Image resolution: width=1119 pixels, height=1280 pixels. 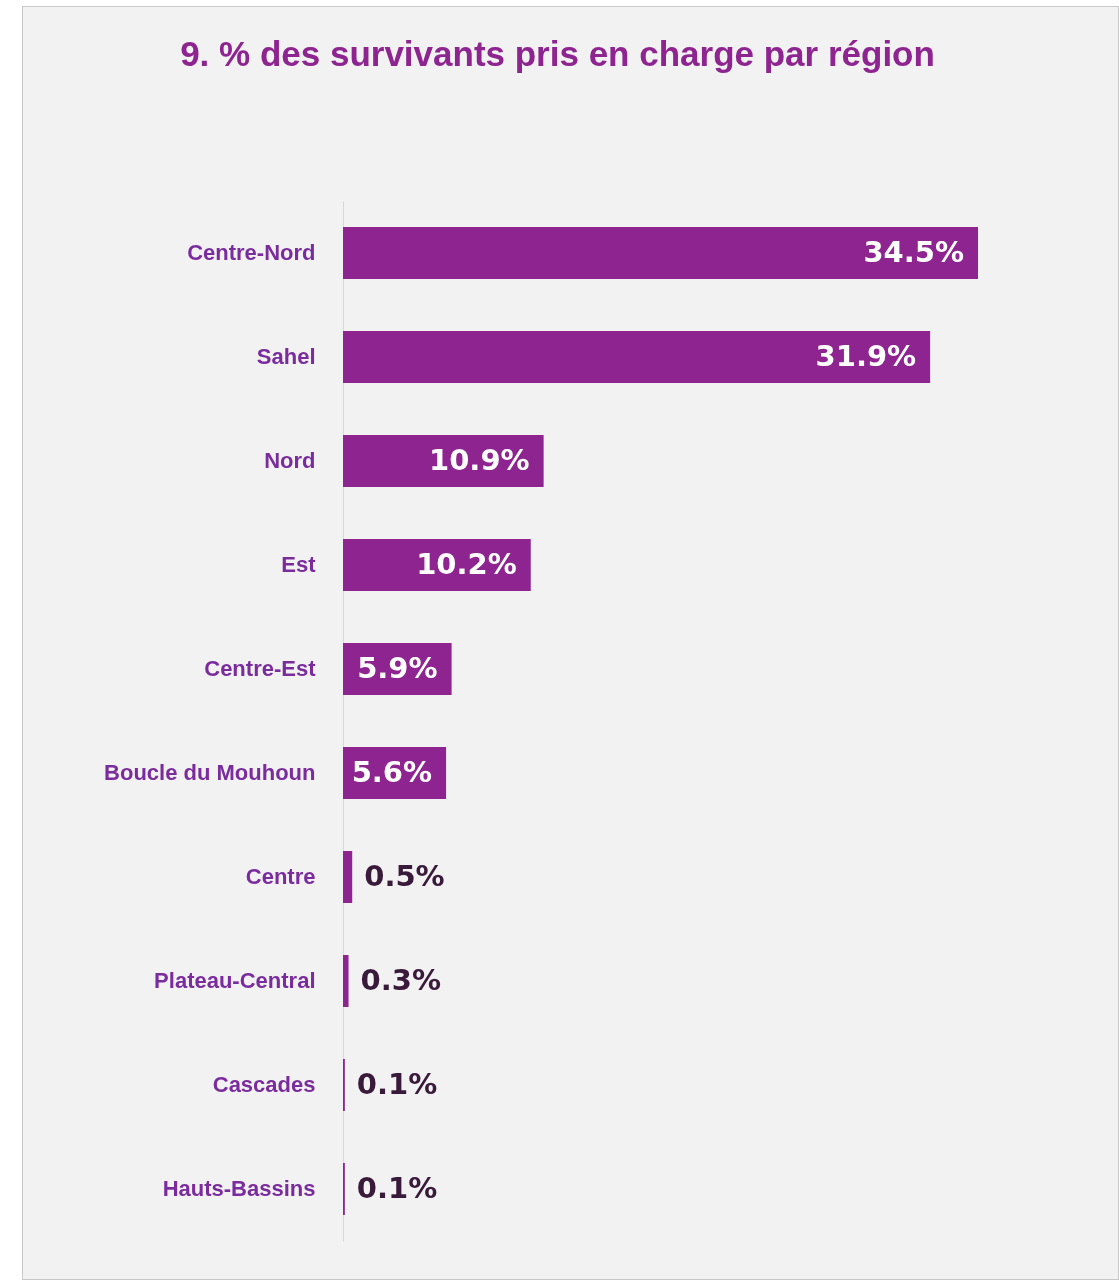 What do you see at coordinates (404, 876) in the screenshot?
I see `data-label: 0.5%` at bounding box center [404, 876].